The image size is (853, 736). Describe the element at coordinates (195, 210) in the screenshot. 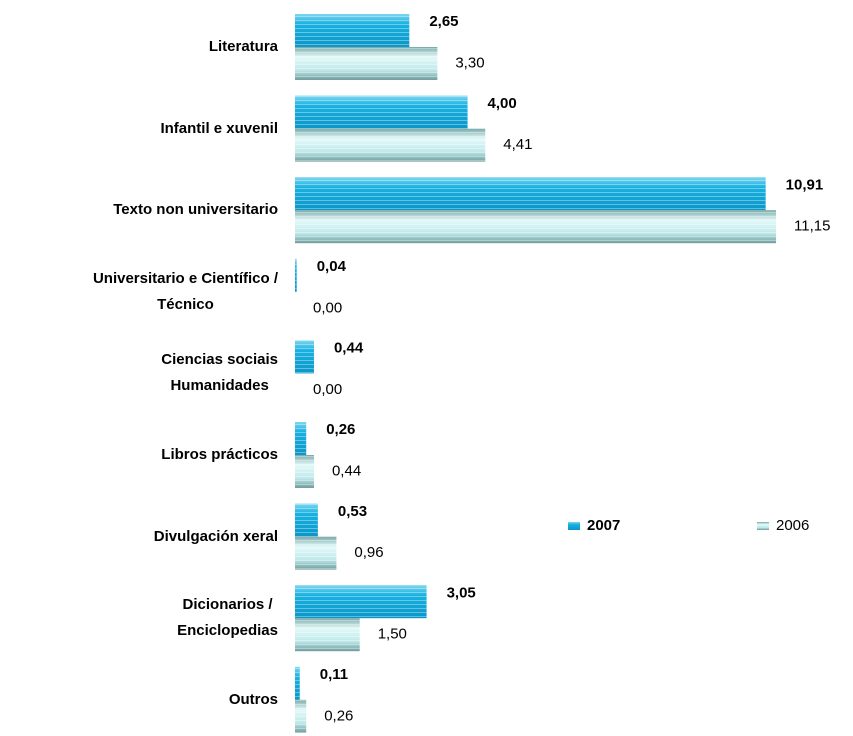

I see `category-label: Texto non universitario` at that location.